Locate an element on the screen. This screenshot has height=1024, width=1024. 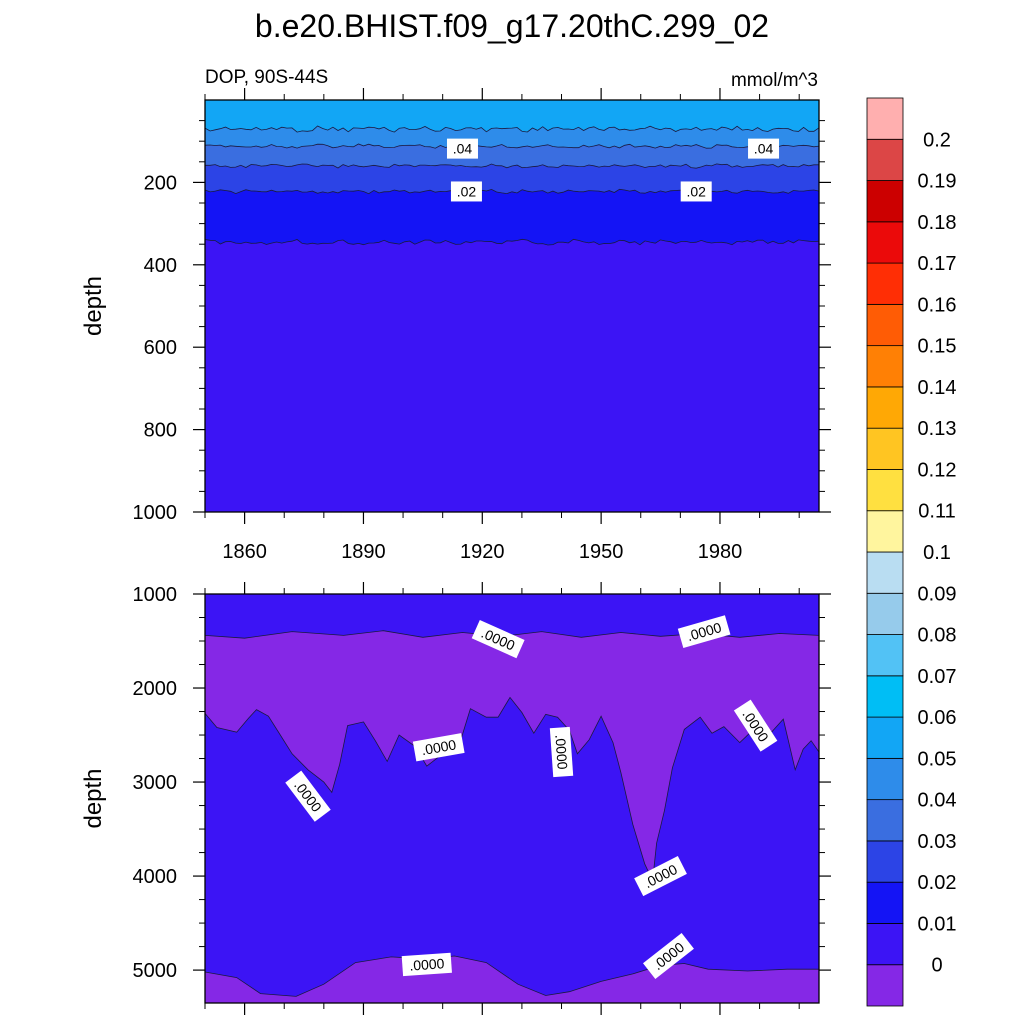
colorbar-label: 0.1 is located at coordinates (937, 553).